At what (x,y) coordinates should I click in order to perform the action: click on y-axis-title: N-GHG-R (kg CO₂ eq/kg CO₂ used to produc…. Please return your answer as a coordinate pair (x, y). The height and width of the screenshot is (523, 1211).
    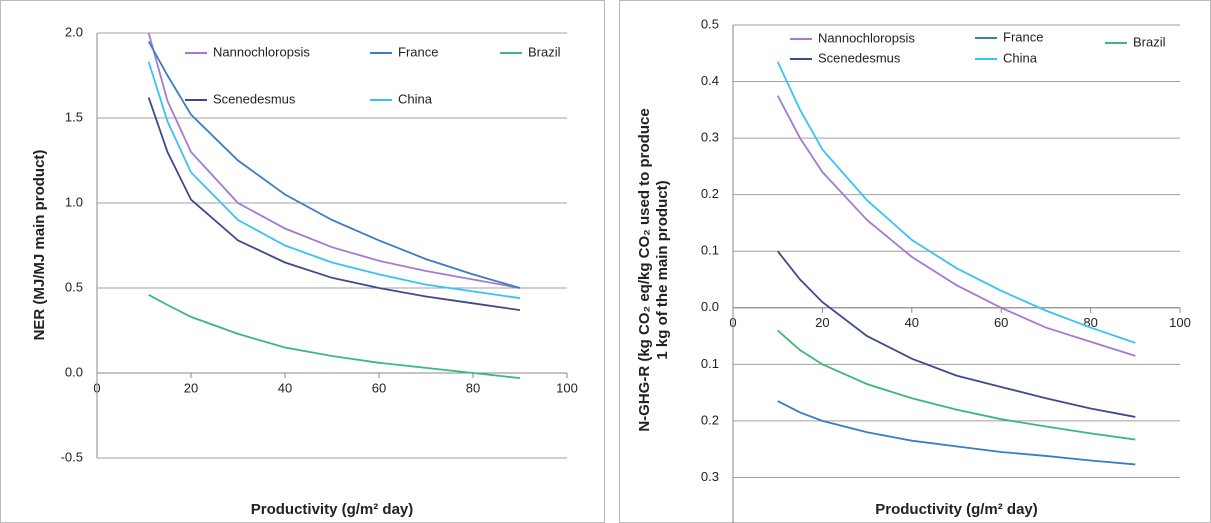
    Looking at the image, I should click on (644, 269).